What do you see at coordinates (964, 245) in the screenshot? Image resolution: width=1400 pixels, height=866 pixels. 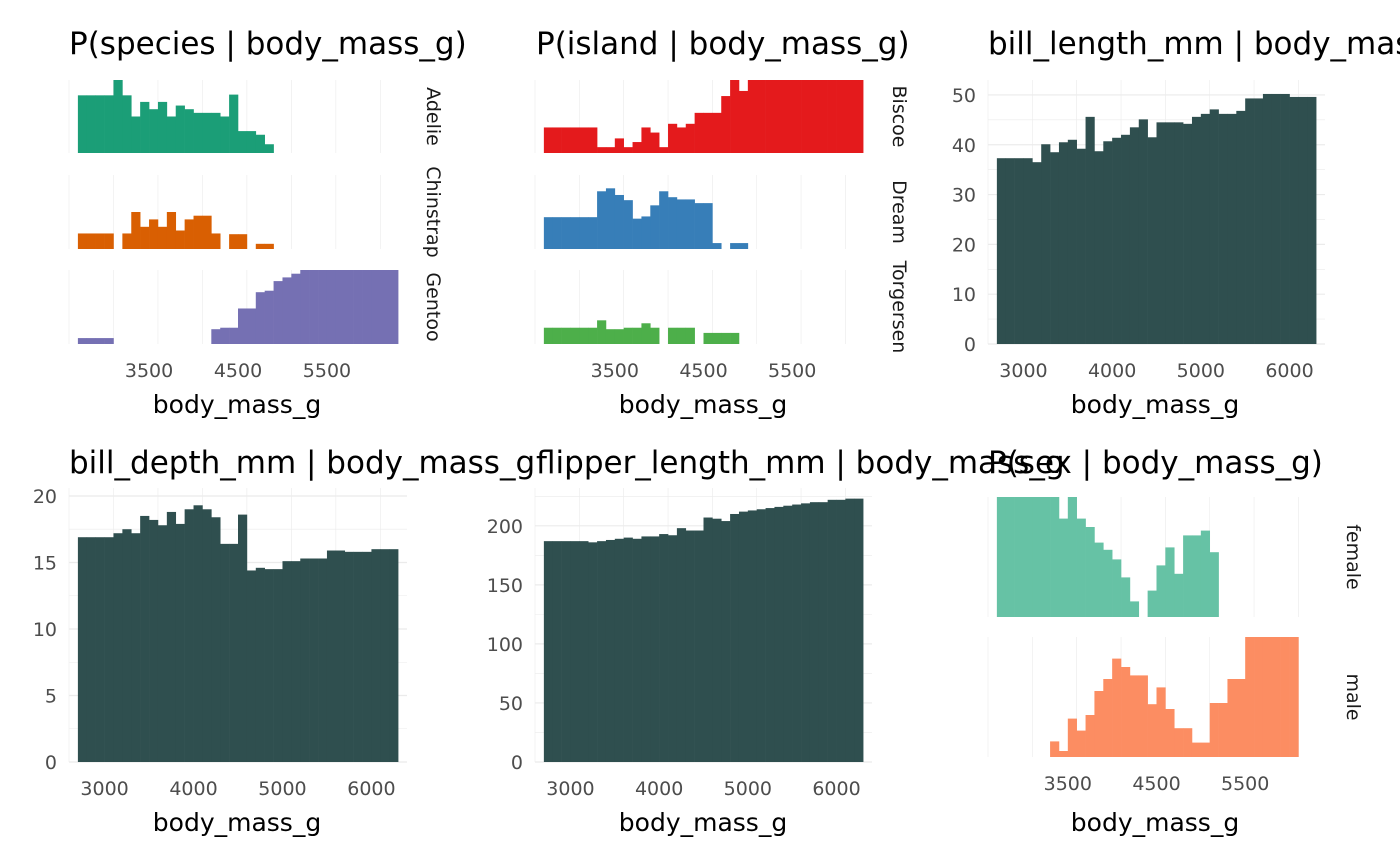 I see `y-tick-label: 20` at bounding box center [964, 245].